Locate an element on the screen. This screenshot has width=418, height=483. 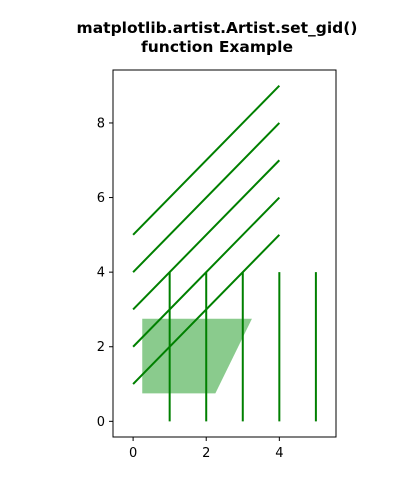
x-tick-label: 4 is located at coordinates (279, 453).